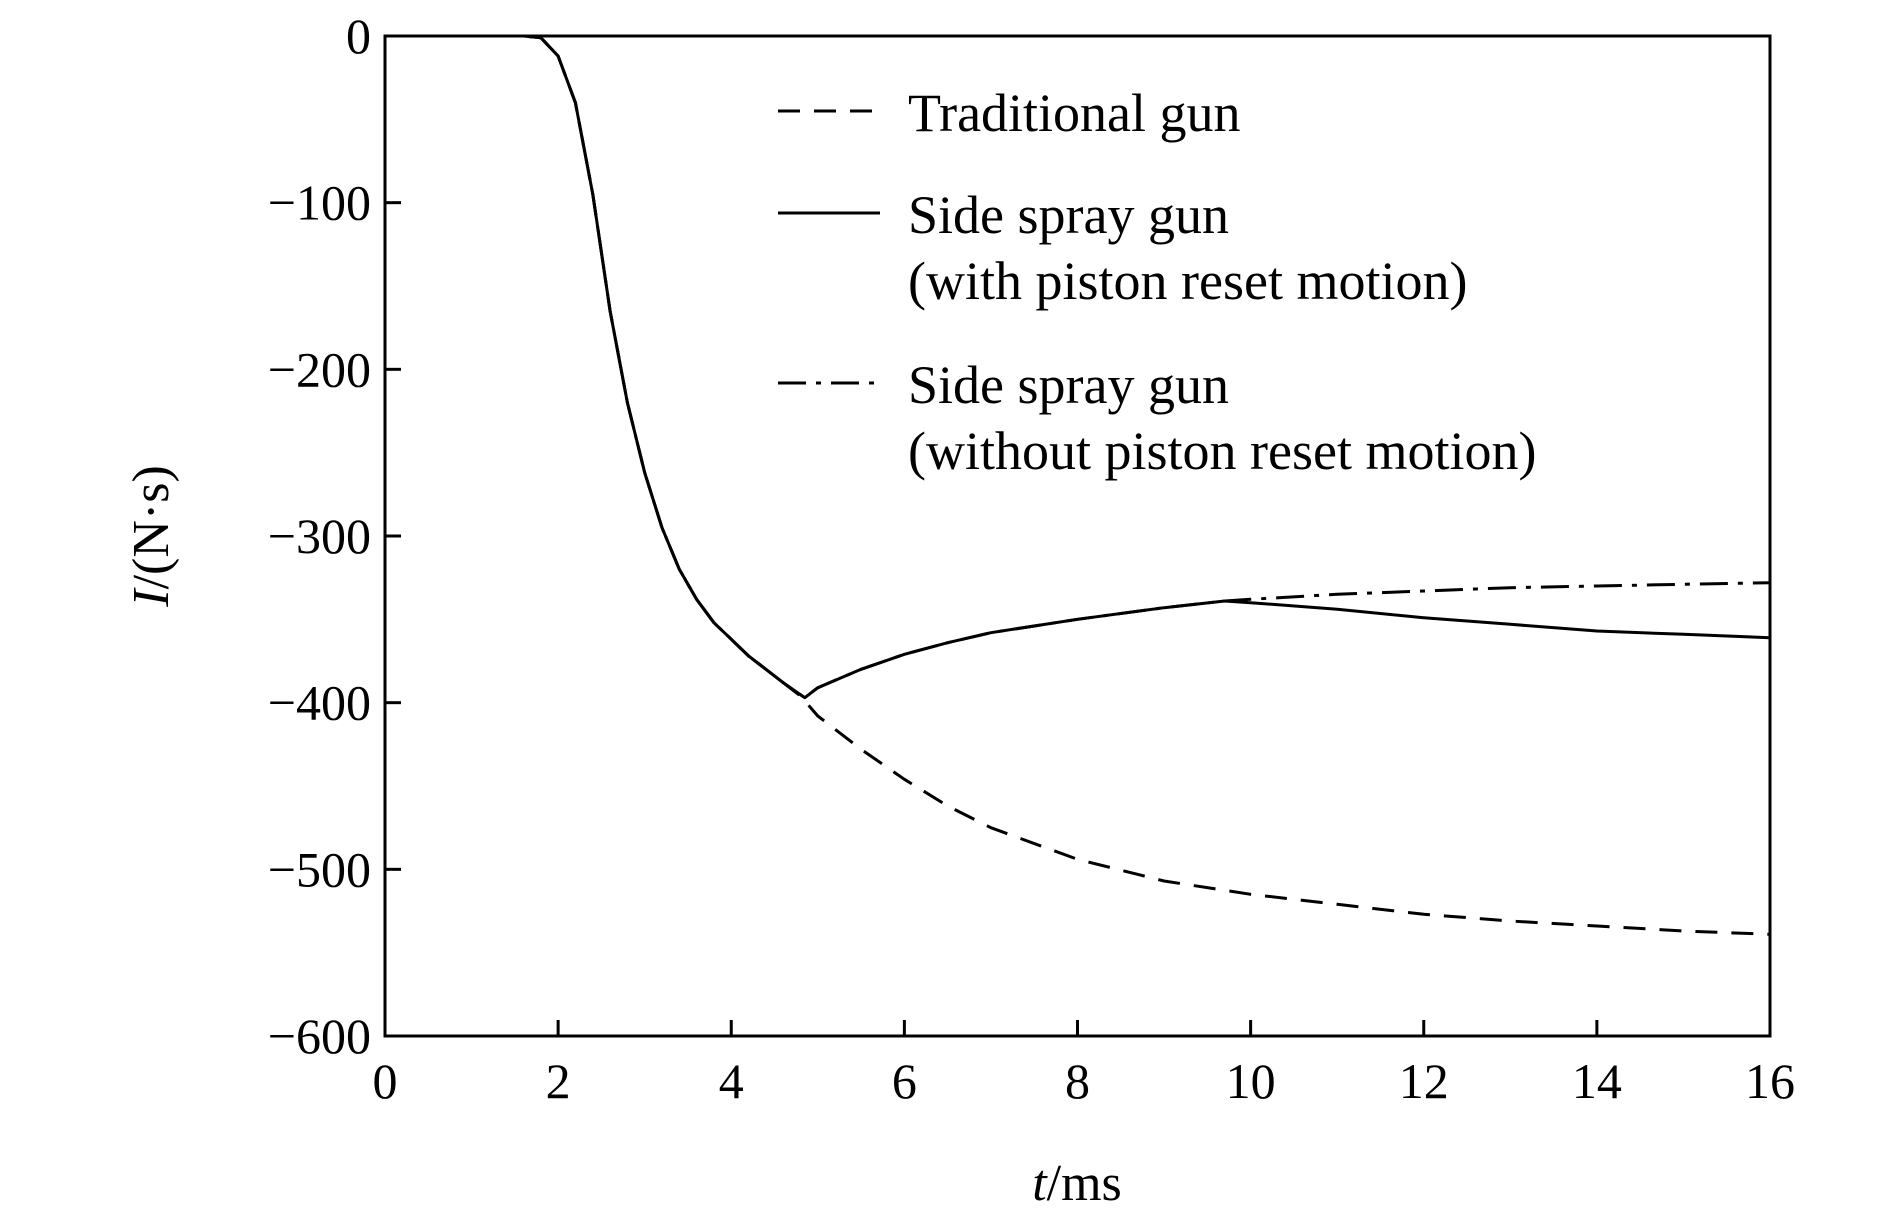 The width and height of the screenshot is (1890, 1209). Describe the element at coordinates (319, 536) in the screenshot. I see `y-tick-label: −300` at that location.